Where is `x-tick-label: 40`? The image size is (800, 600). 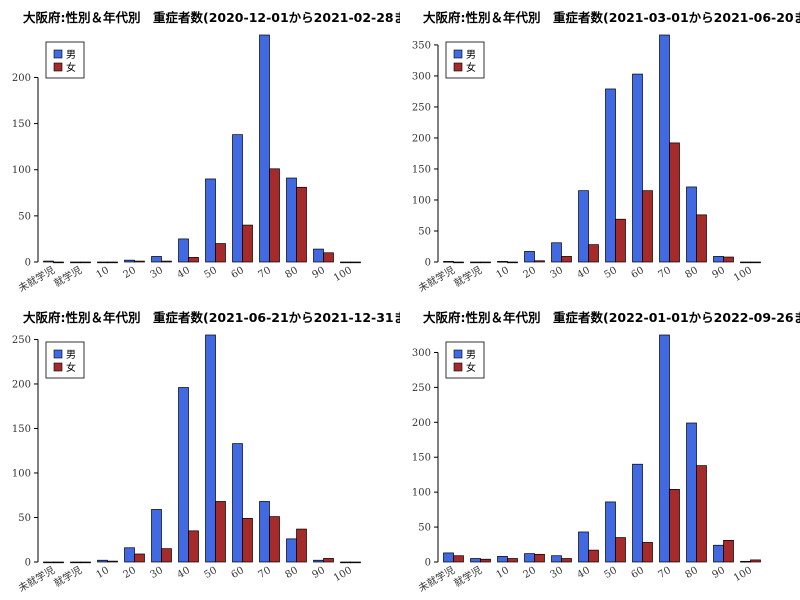 x-tick-label: 40 is located at coordinates (183, 273).